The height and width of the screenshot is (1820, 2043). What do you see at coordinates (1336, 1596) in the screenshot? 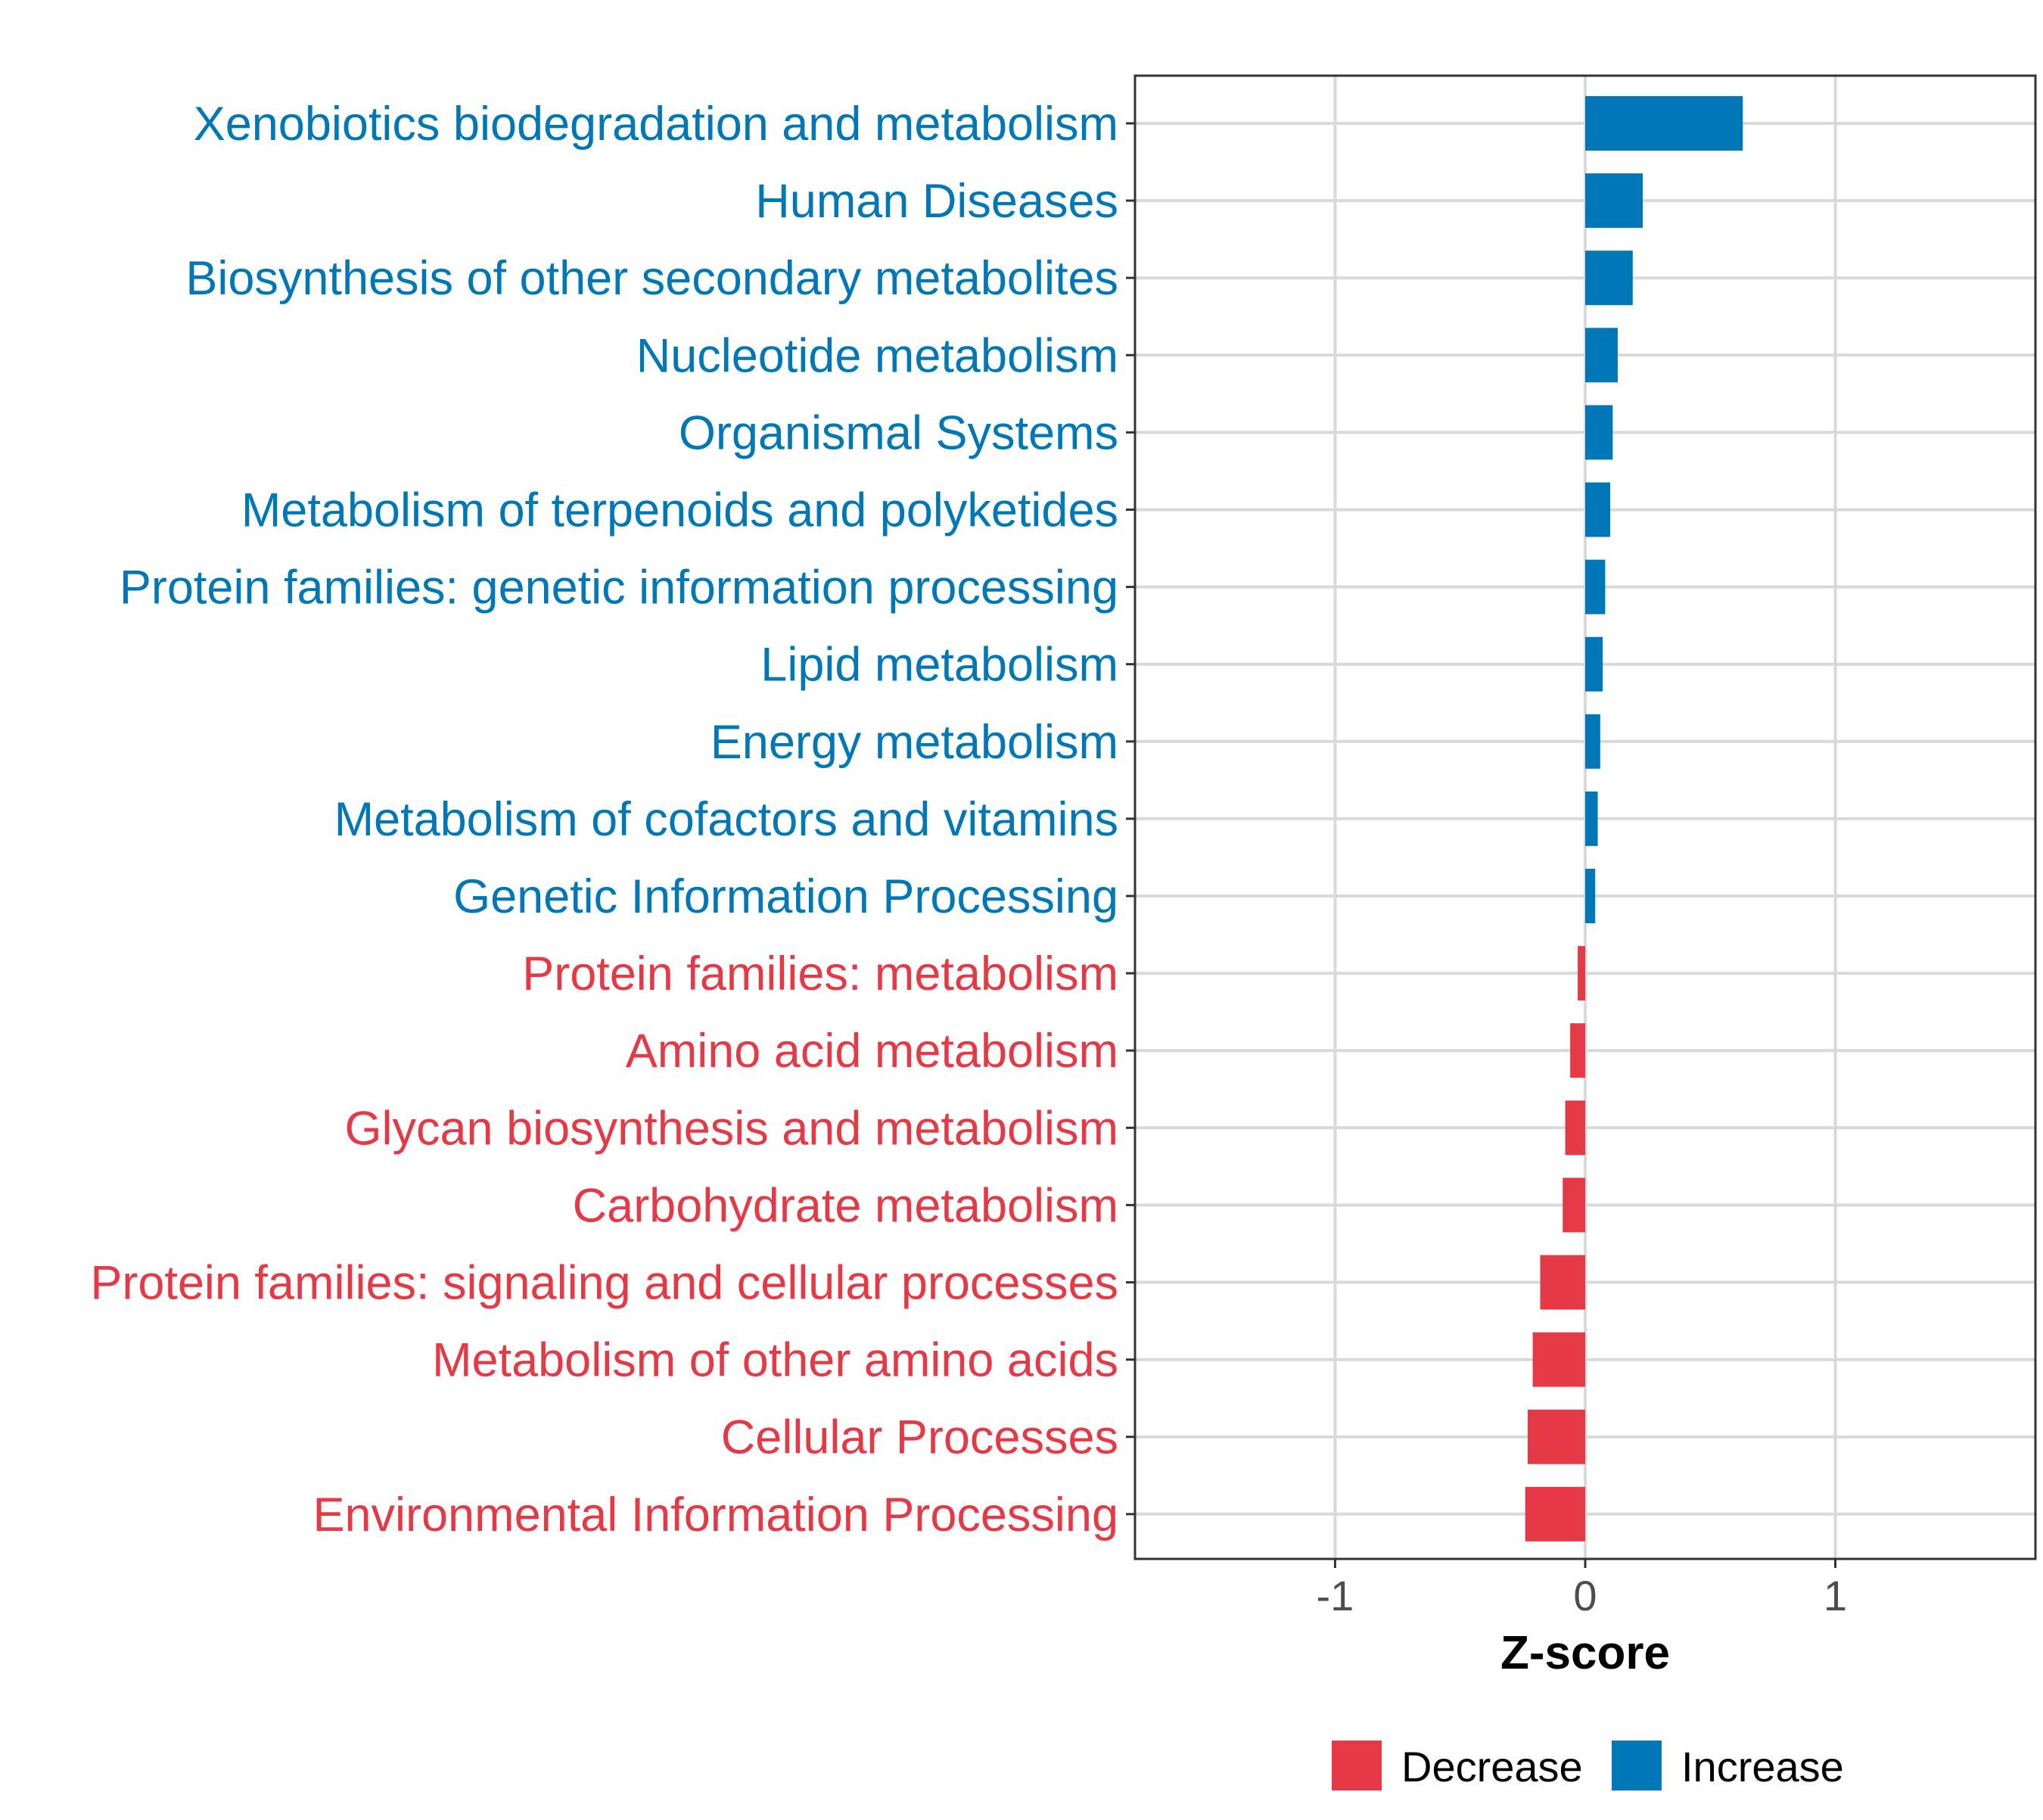
I see `x-tick-label: -1` at bounding box center [1336, 1596].